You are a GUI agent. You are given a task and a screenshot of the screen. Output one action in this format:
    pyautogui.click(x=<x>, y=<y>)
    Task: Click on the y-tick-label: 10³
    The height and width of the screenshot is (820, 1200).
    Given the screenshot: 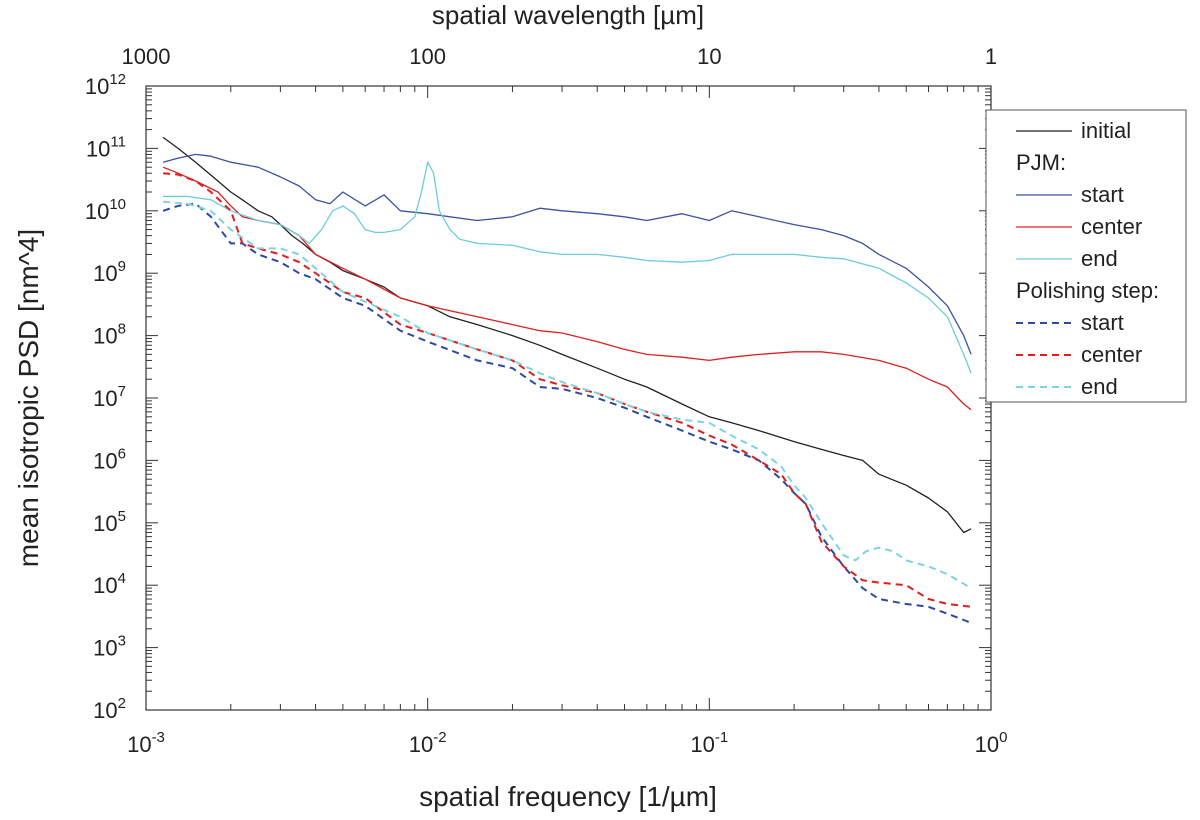 What is the action you would take?
    pyautogui.click(x=109, y=647)
    